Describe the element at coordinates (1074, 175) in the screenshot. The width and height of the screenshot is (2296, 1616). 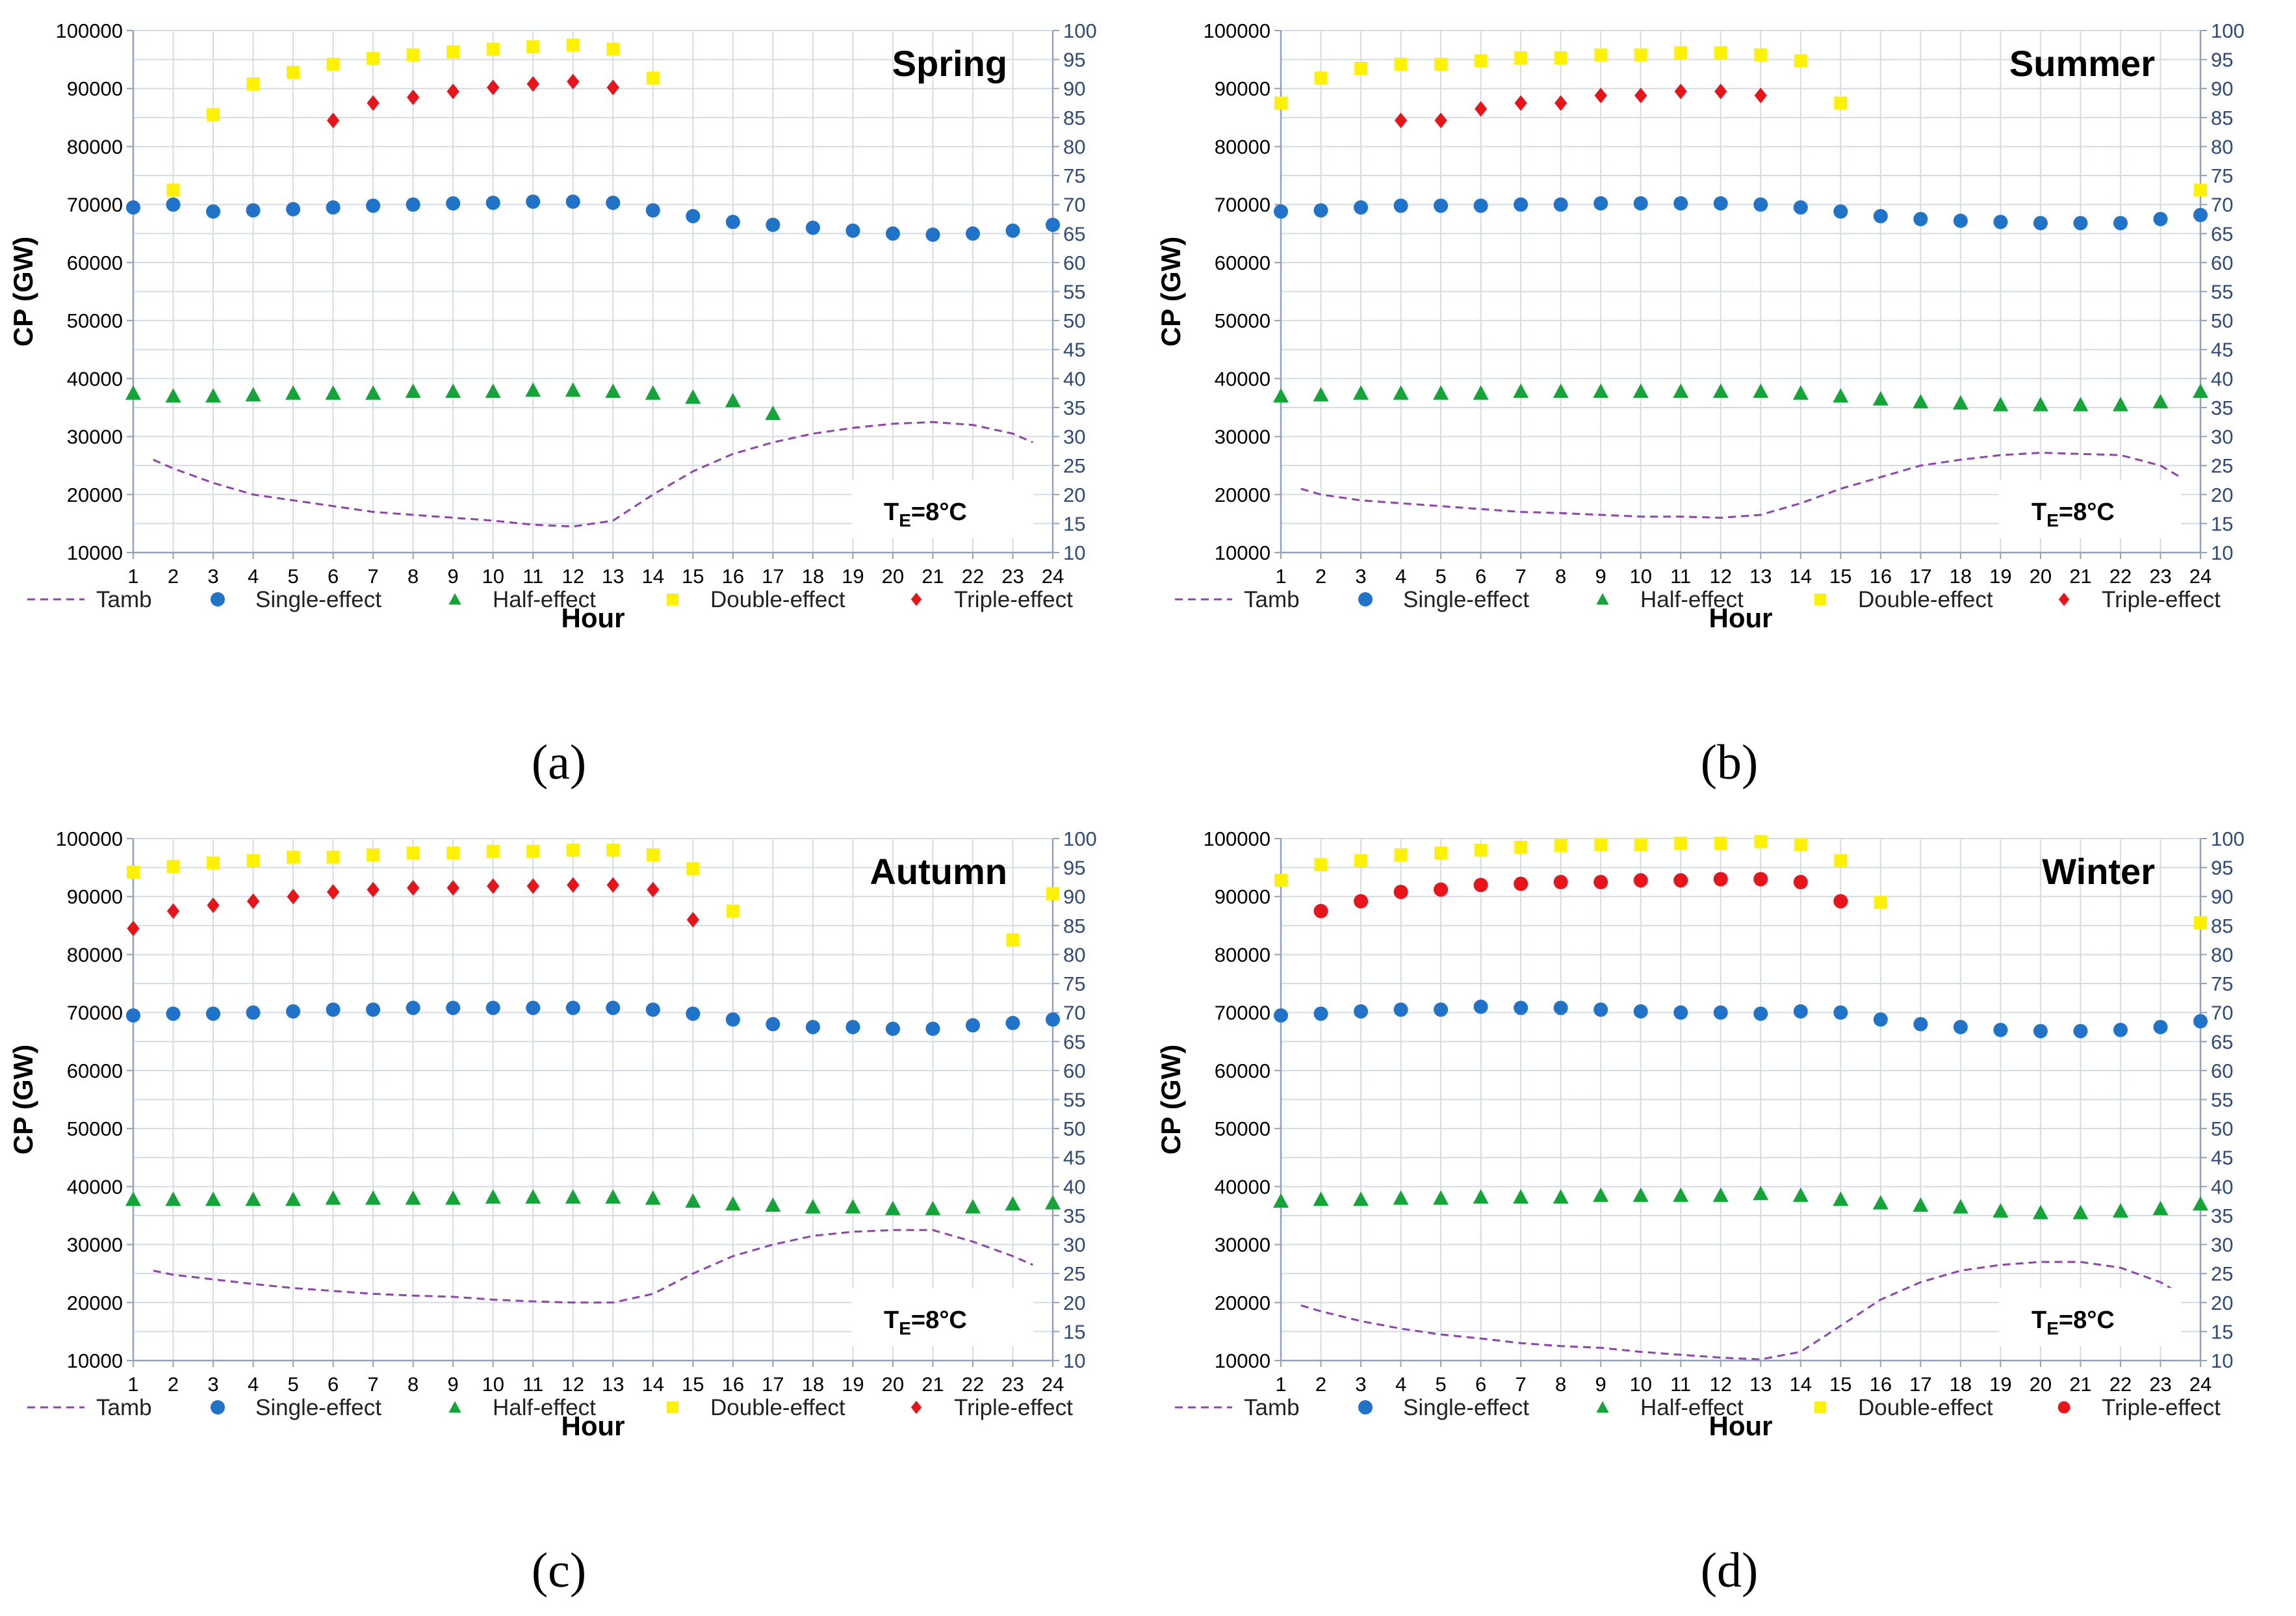
I see `right-tick-label: 75` at that location.